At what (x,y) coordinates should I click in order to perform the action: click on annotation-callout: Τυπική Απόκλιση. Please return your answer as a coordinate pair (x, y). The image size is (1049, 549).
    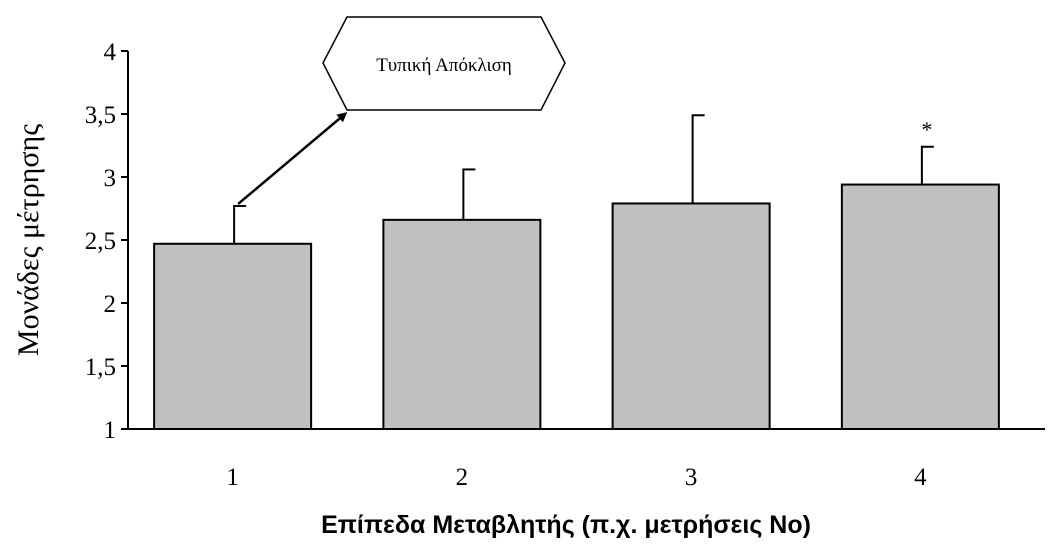
    Looking at the image, I should click on (401, 110).